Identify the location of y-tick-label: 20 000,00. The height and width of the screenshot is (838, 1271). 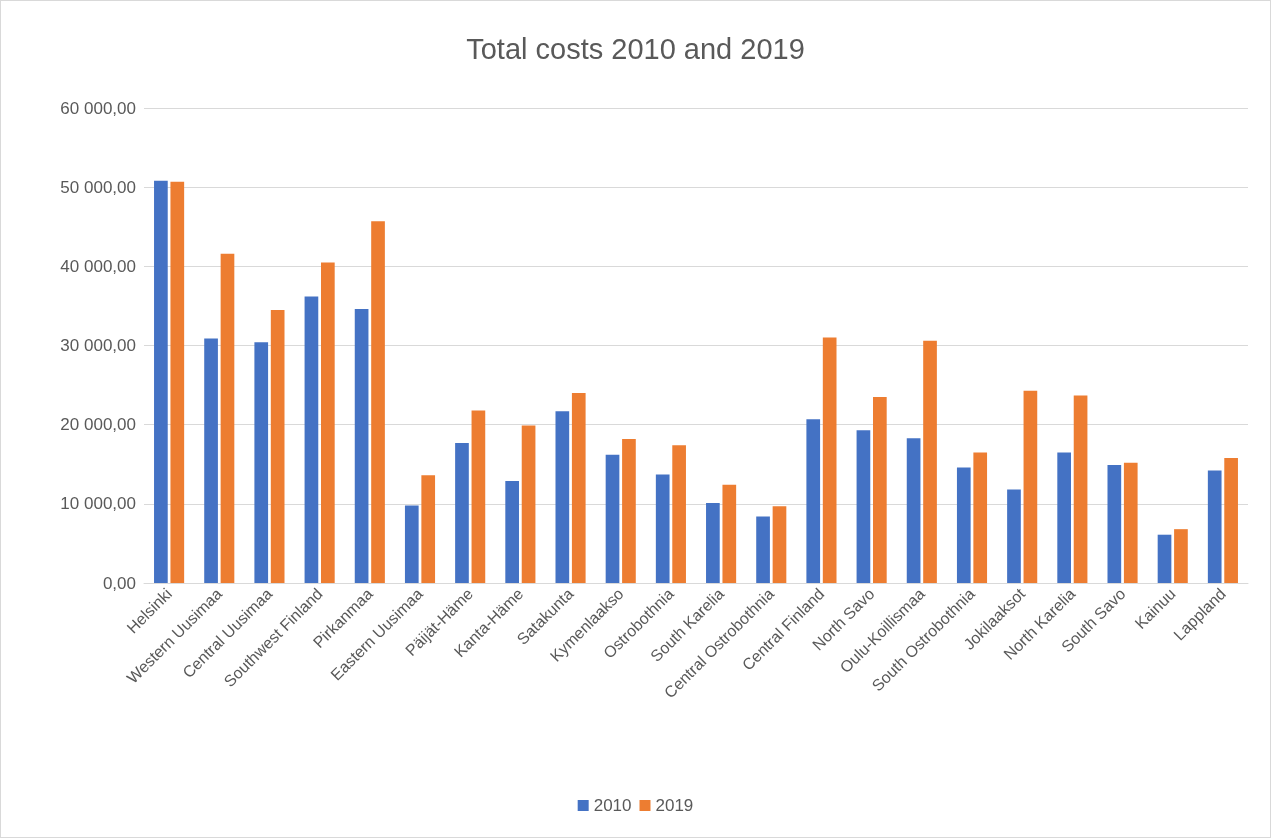
(98, 425).